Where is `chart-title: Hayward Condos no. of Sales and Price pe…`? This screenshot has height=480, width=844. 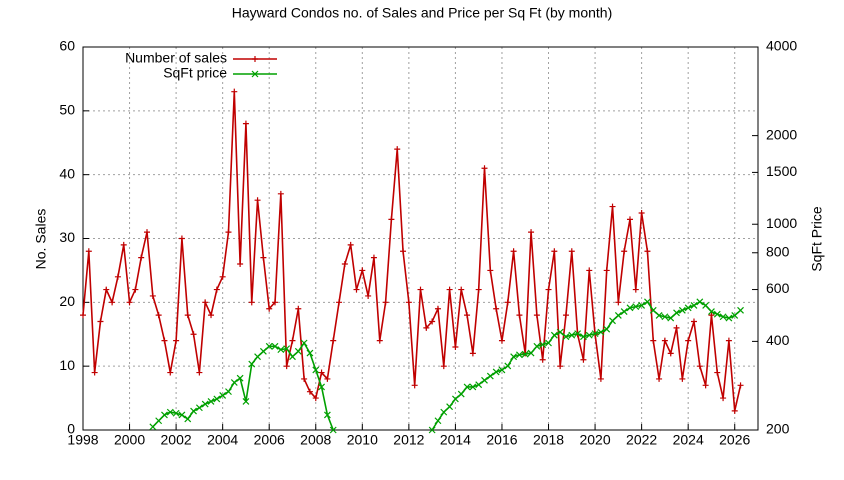 chart-title: Hayward Condos no. of Sales and Price pe… is located at coordinates (422, 13).